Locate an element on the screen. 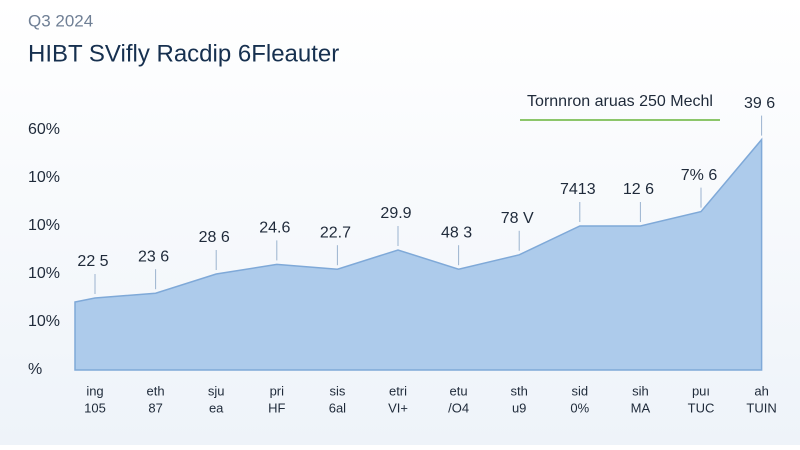  y-tick-label: % is located at coordinates (35, 369).